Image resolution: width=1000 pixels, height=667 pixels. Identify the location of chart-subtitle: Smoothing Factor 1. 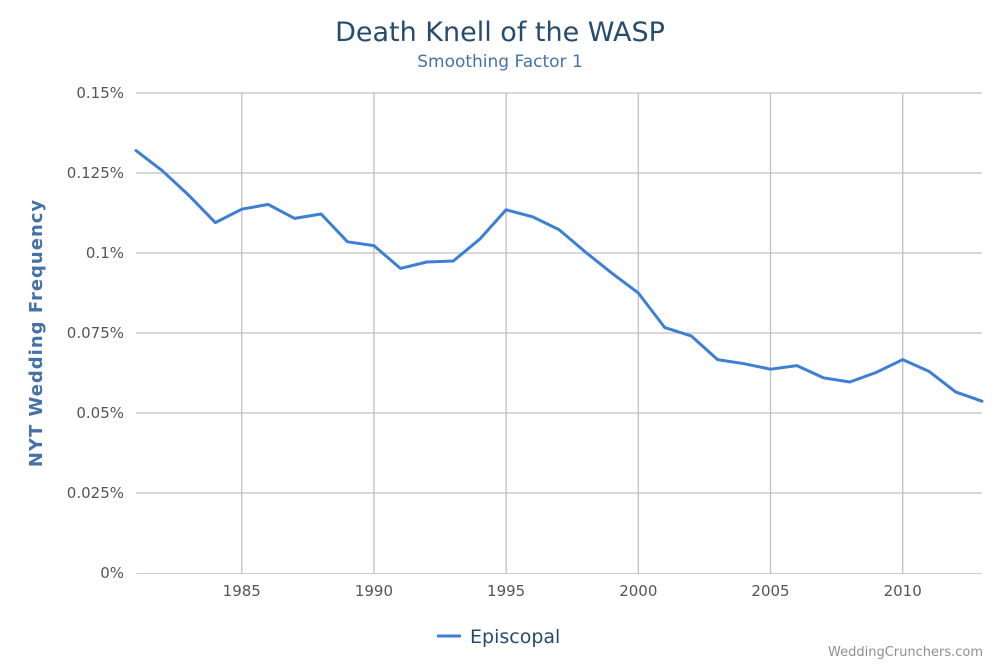
(500, 62).